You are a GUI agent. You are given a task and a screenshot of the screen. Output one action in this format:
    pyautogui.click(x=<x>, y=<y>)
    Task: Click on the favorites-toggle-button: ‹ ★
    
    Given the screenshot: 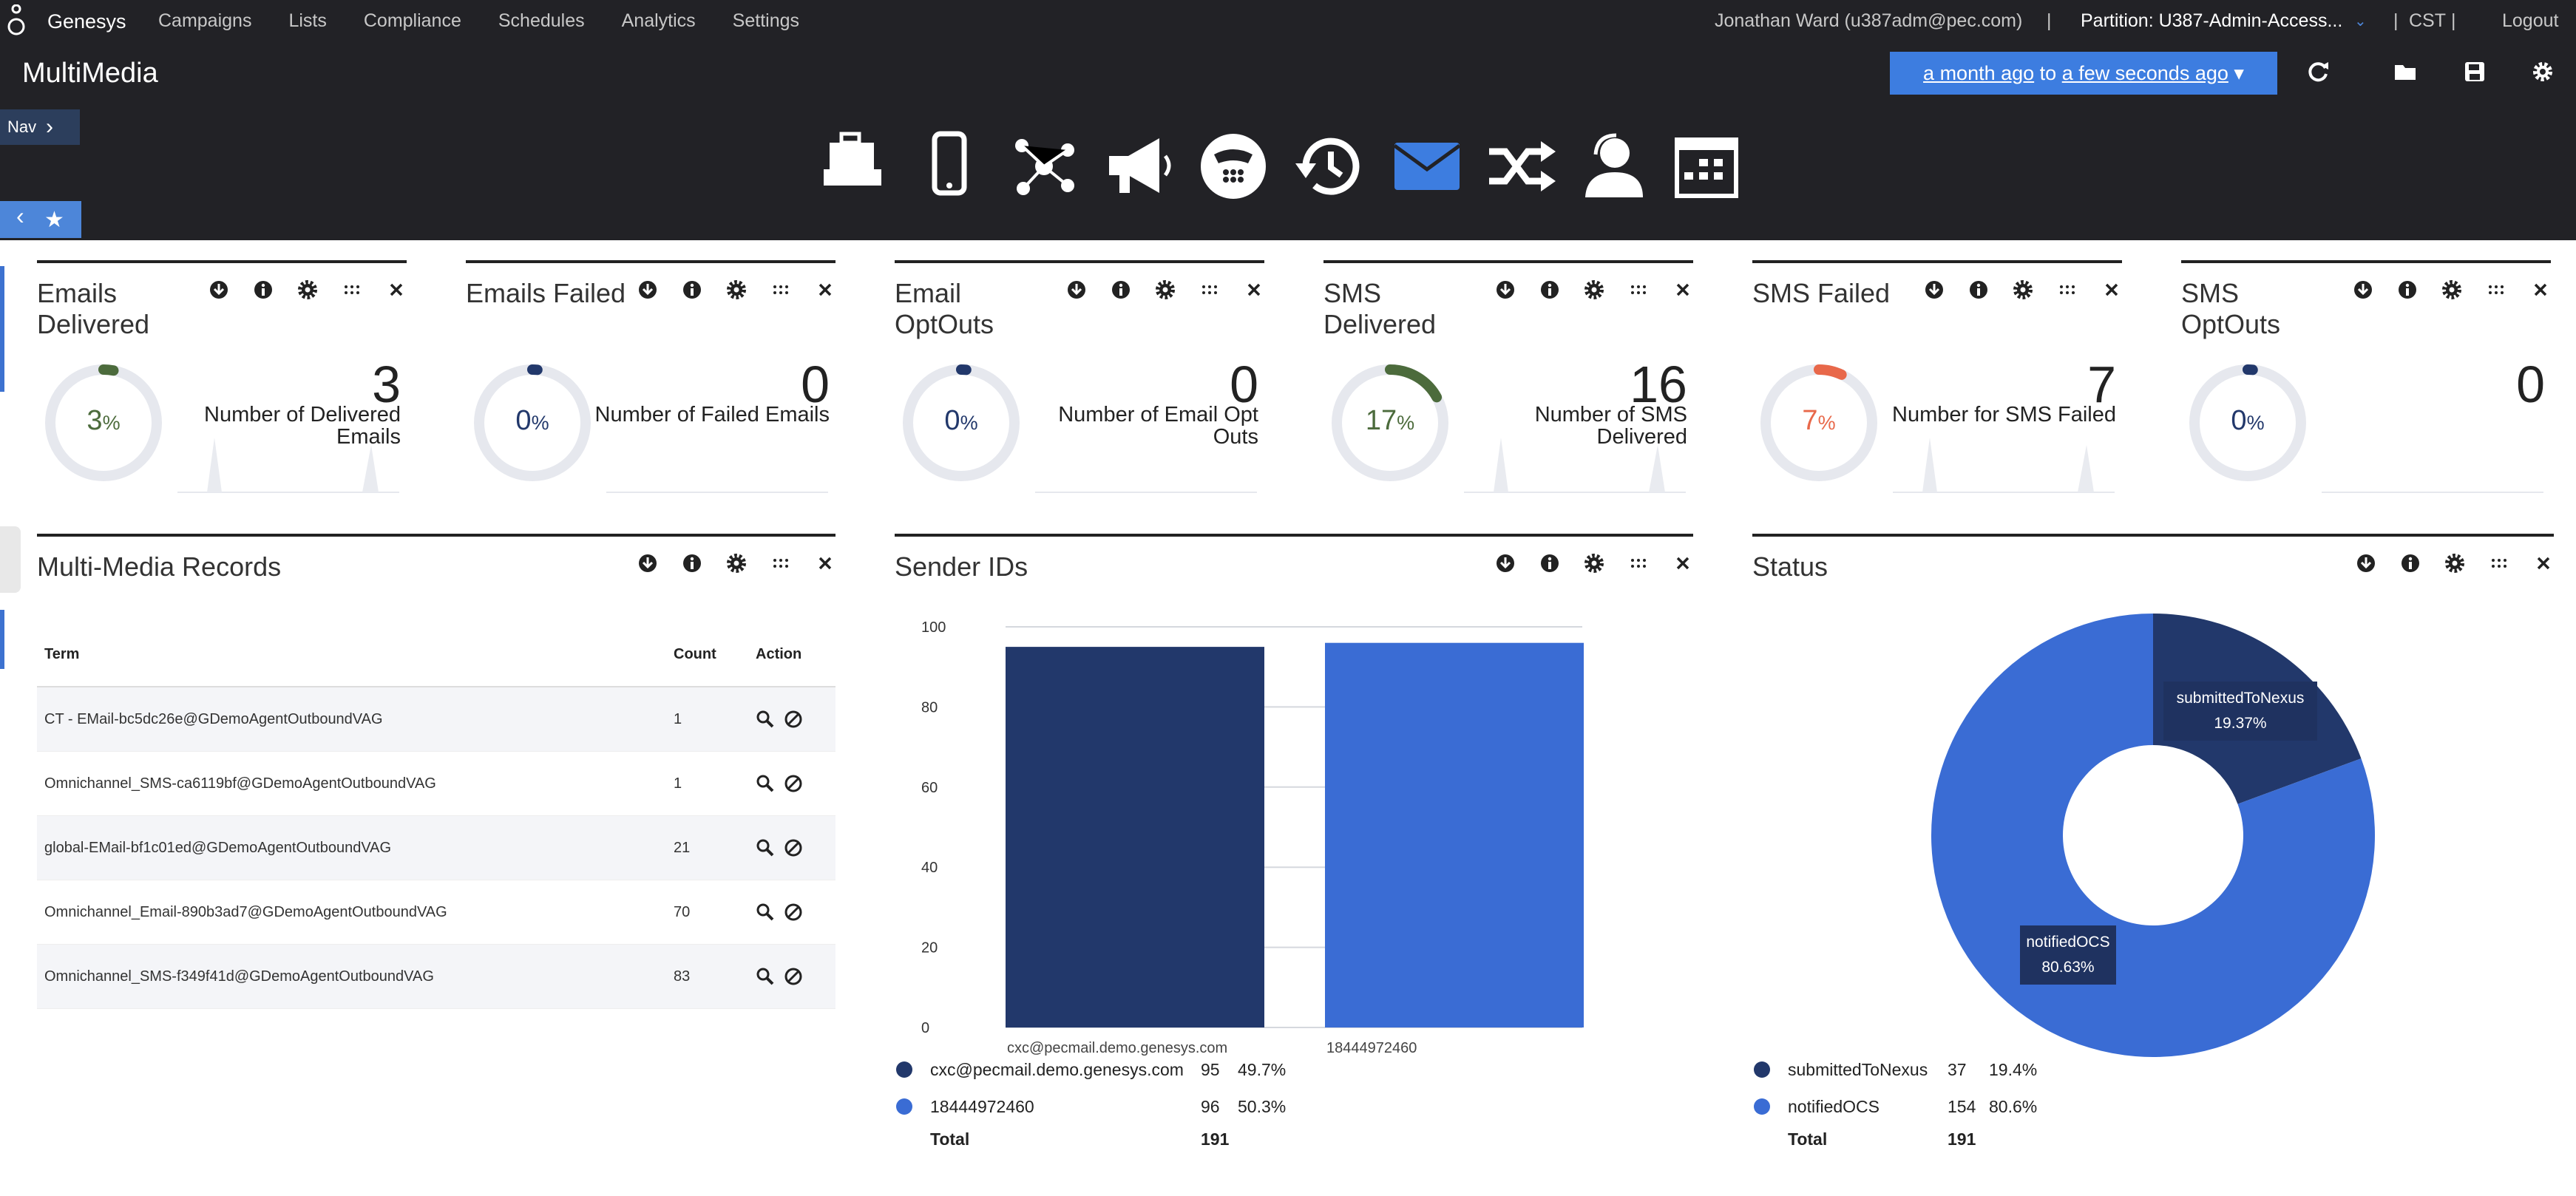 What is the action you would take?
    pyautogui.click(x=40, y=220)
    